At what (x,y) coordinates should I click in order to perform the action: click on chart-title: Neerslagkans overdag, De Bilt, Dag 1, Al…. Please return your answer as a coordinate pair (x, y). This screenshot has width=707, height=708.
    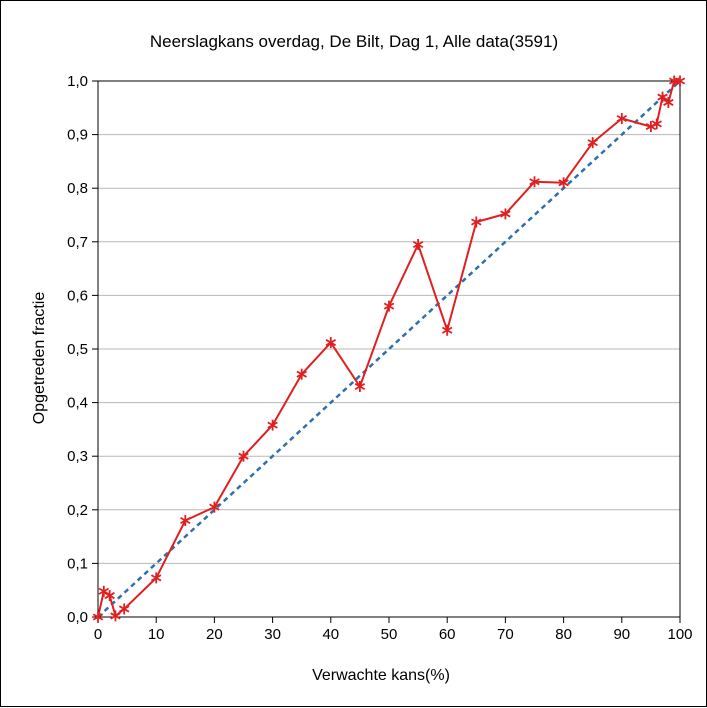
    Looking at the image, I should click on (354, 41).